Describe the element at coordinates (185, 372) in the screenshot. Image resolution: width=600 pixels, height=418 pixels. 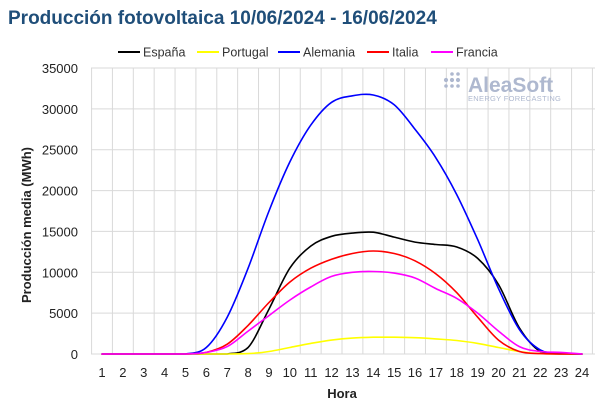
I see `x-tick-label: 5` at that location.